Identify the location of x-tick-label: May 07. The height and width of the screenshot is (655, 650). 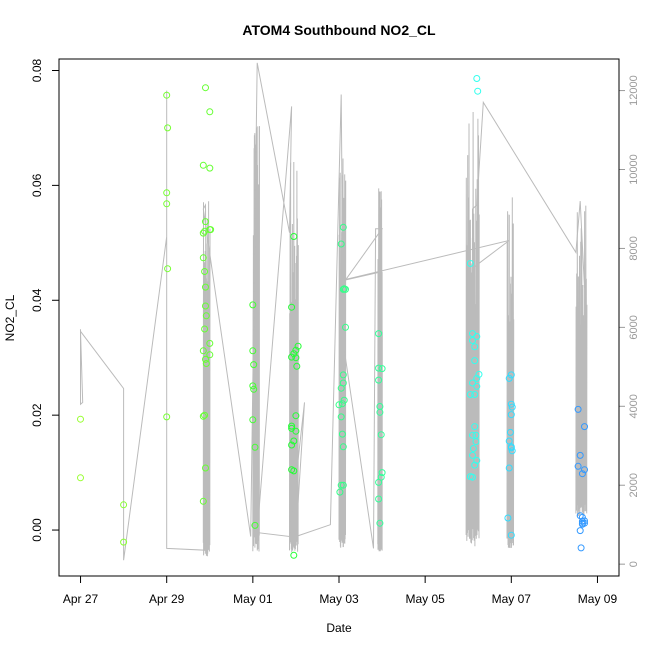
(512, 599).